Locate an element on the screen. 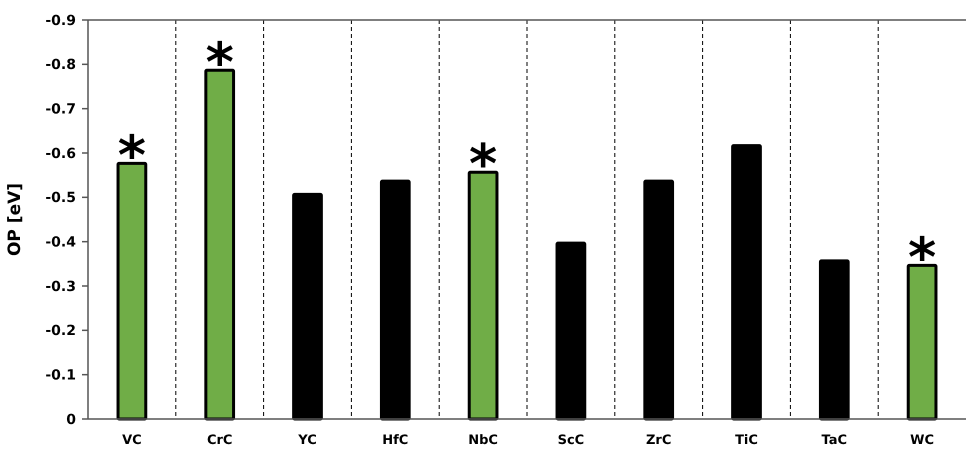  x-tick-label: HfC is located at coordinates (395, 440).